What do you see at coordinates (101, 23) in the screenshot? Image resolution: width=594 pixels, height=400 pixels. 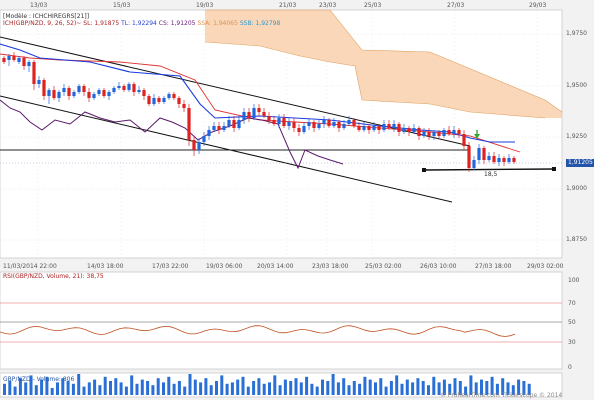 I see `sl-value: SL: 1,91875` at bounding box center [101, 23].